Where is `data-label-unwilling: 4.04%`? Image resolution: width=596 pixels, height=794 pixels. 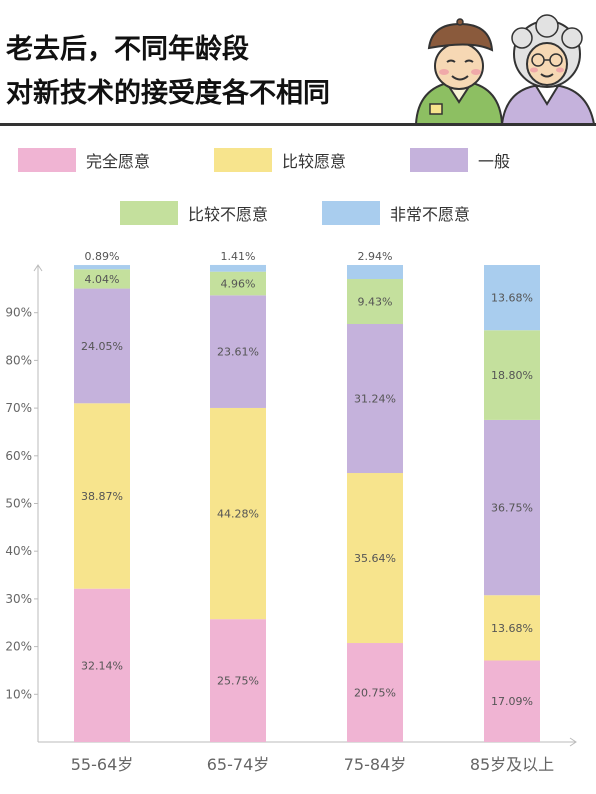
data-label-unwilling: 4.04% is located at coordinates (102, 279).